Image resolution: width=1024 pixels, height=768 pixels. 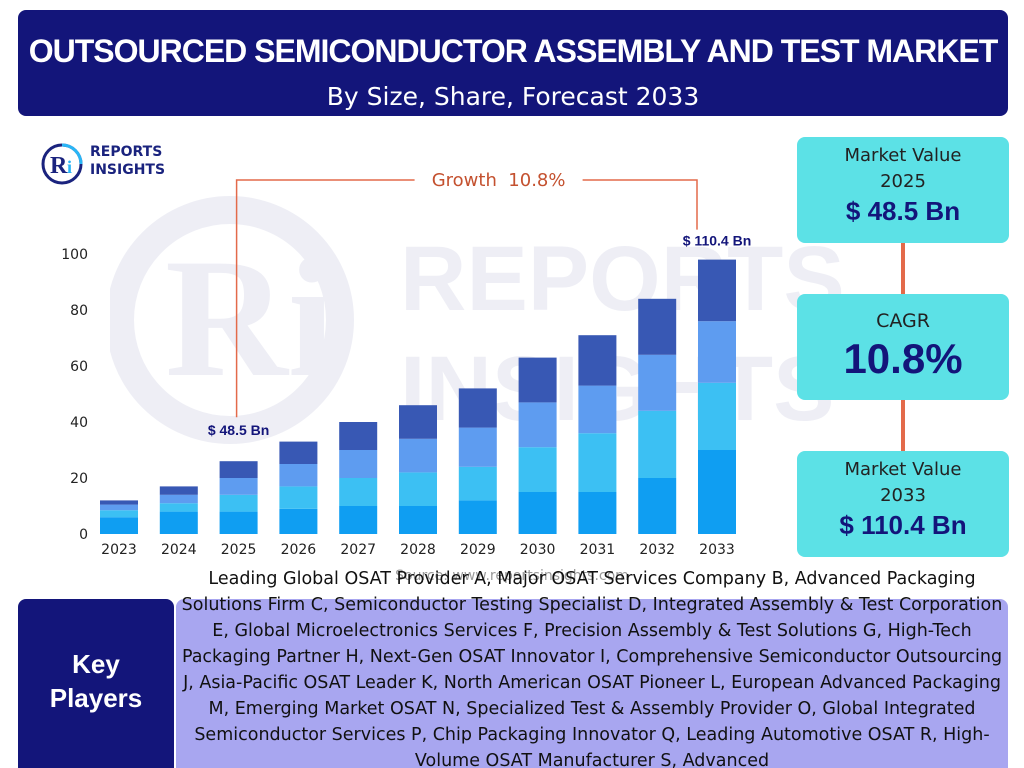 I want to click on svg-text: REPORTS, so click(x=622, y=279).